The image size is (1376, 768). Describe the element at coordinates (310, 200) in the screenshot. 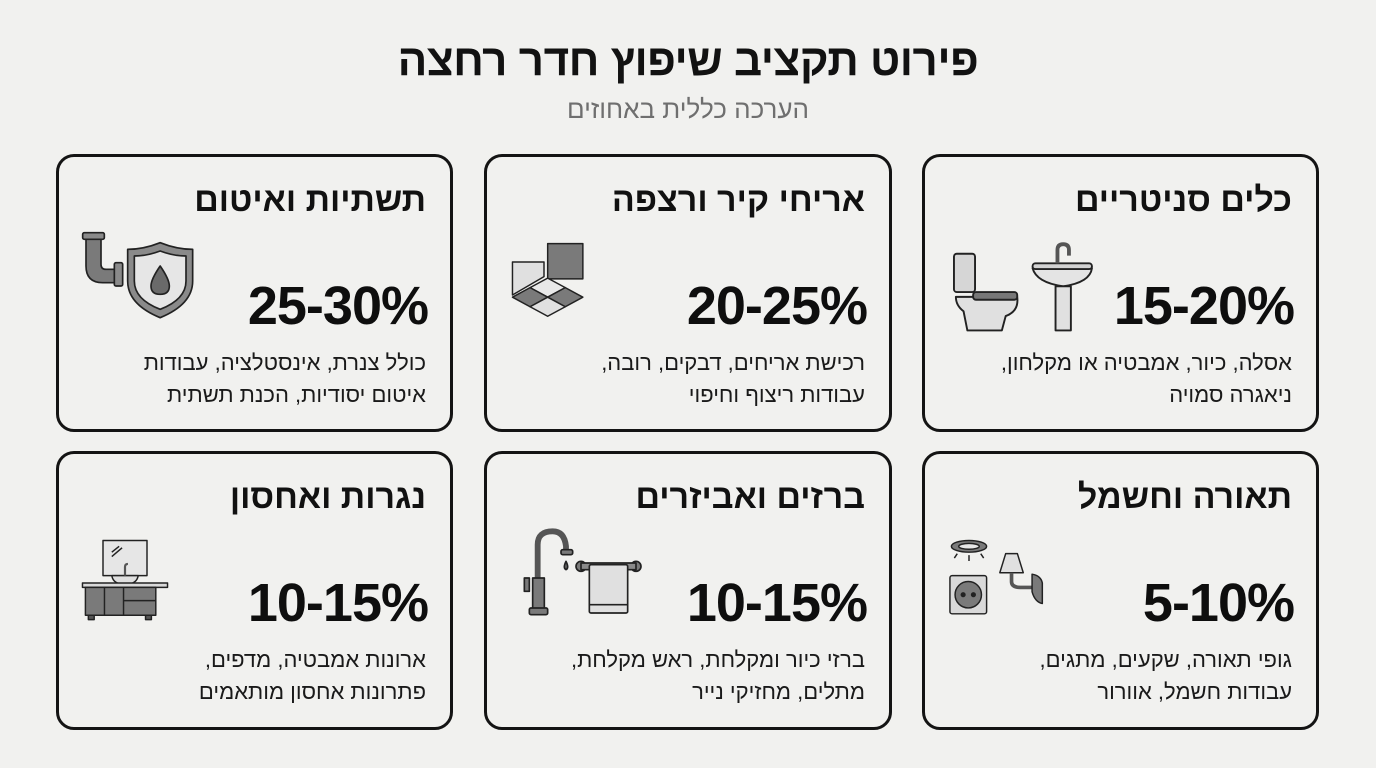

I see `card-title: תשתיות ואיטום` at that location.